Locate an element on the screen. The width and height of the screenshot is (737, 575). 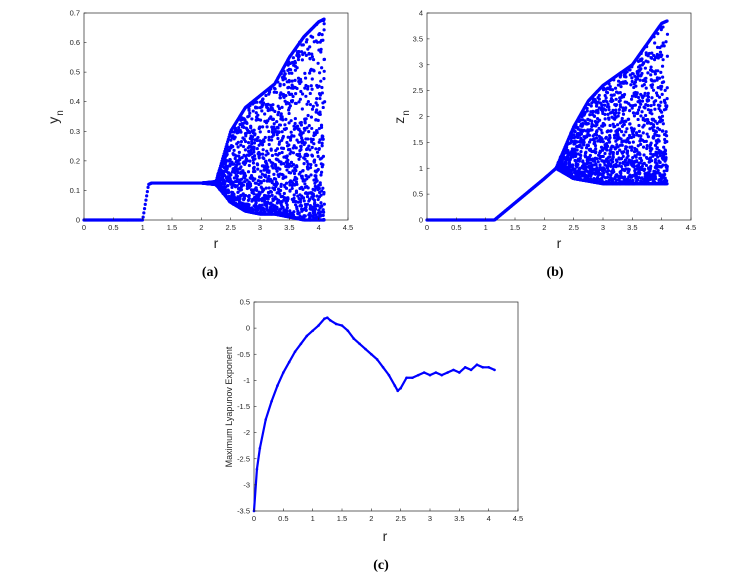
y-tick-label: 0.4 is located at coordinates (75, 101).